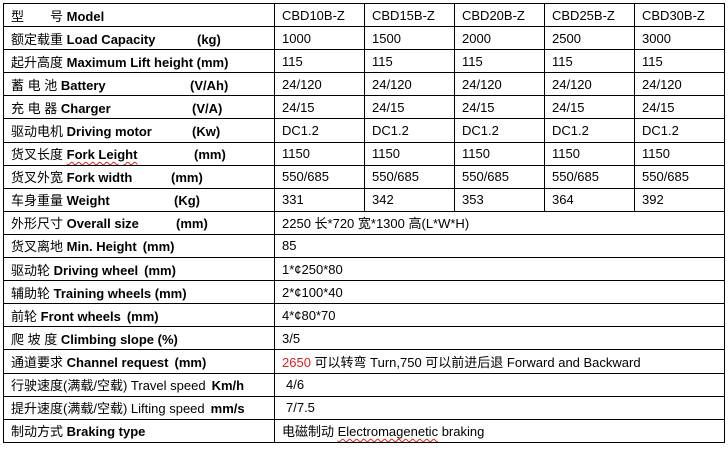 This screenshot has height=456, width=728. What do you see at coordinates (309, 315) in the screenshot?
I see `value-text: 4*¢80*70` at bounding box center [309, 315].